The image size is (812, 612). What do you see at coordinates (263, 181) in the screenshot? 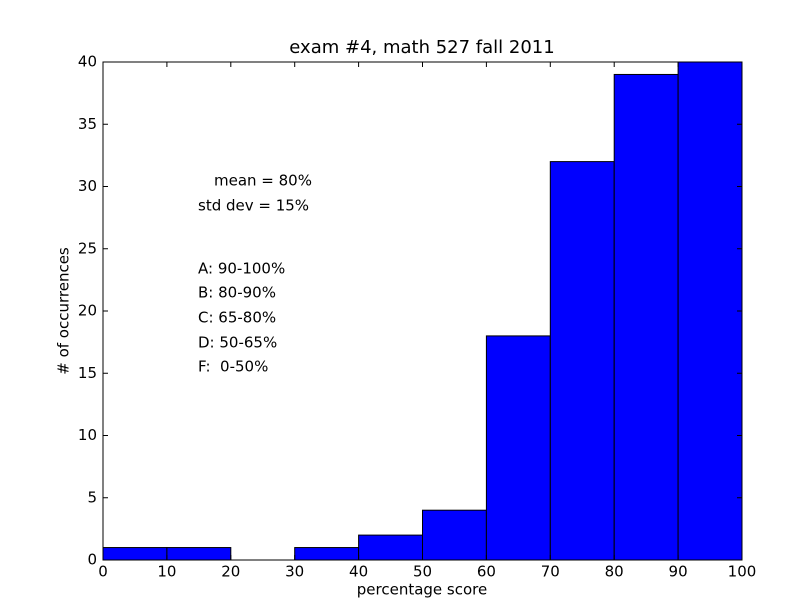
I see `annotation: mean = 80%` at bounding box center [263, 181].